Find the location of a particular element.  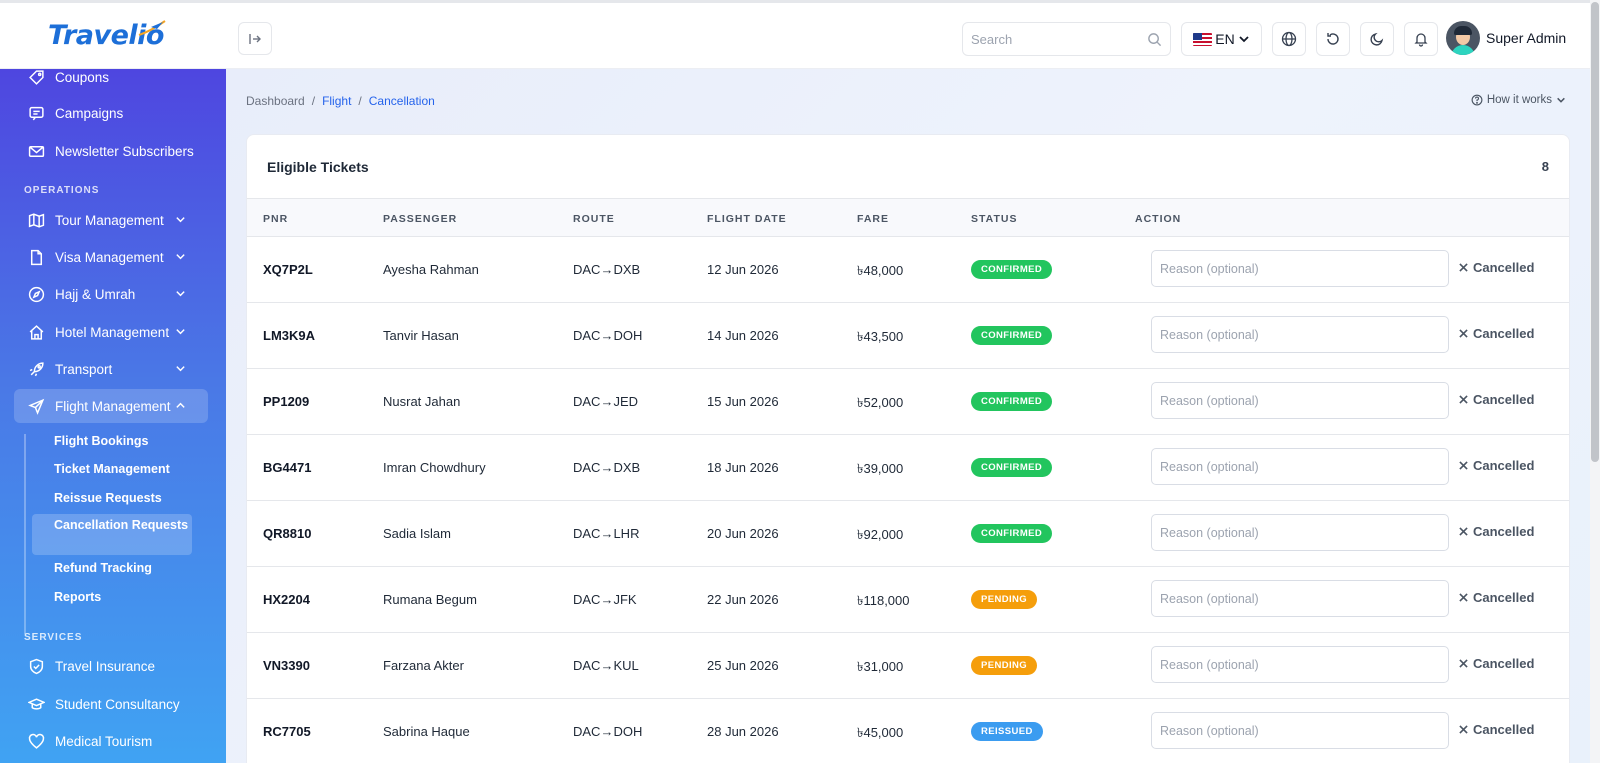

sidebar-item-visa: Visa Management is located at coordinates (111, 257).